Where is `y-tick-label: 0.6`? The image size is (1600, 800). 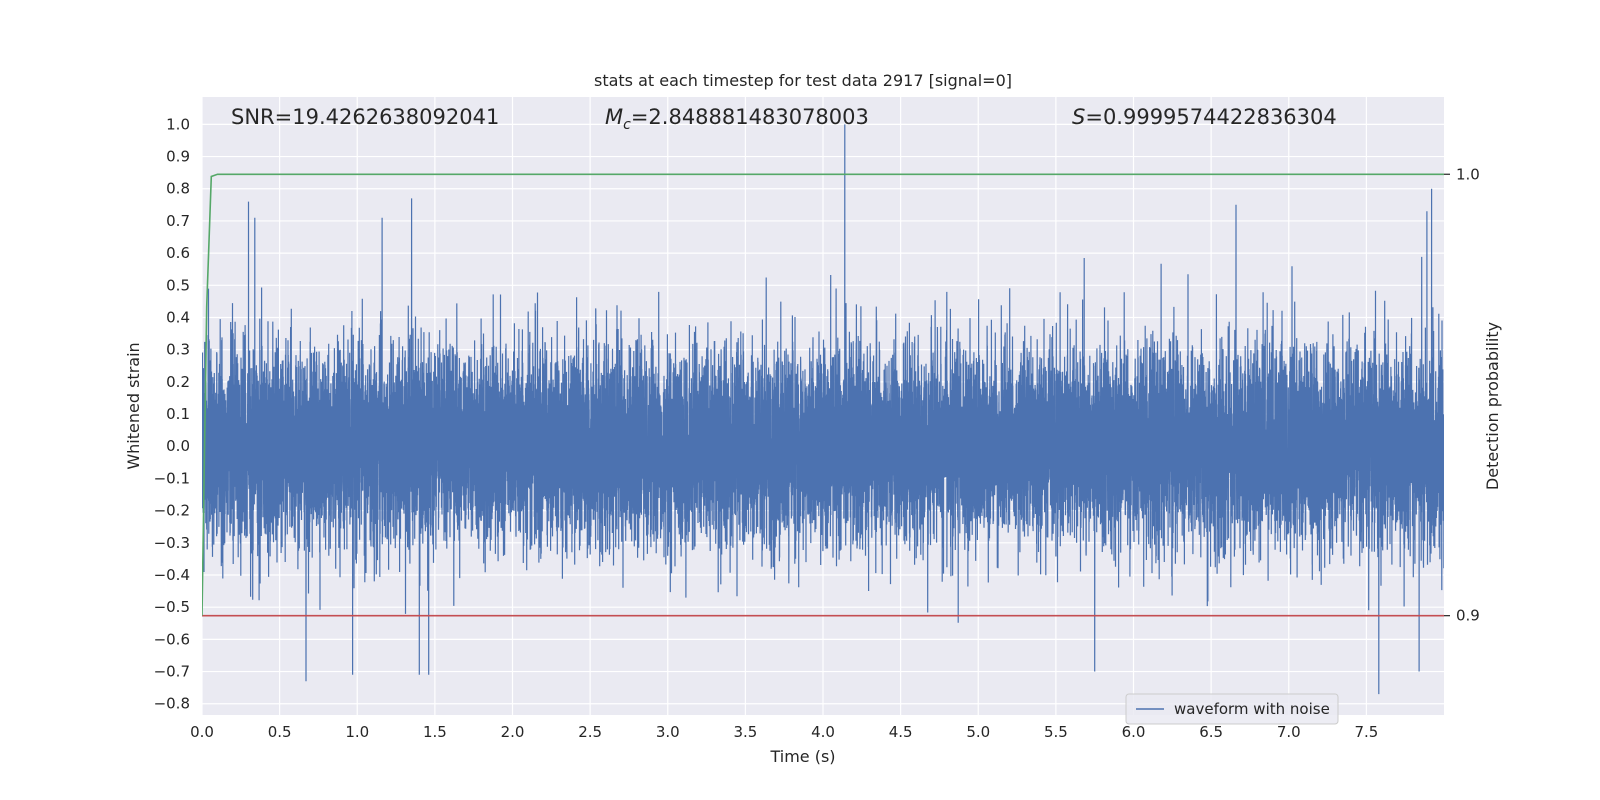 y-tick-label: 0.6 is located at coordinates (178, 253).